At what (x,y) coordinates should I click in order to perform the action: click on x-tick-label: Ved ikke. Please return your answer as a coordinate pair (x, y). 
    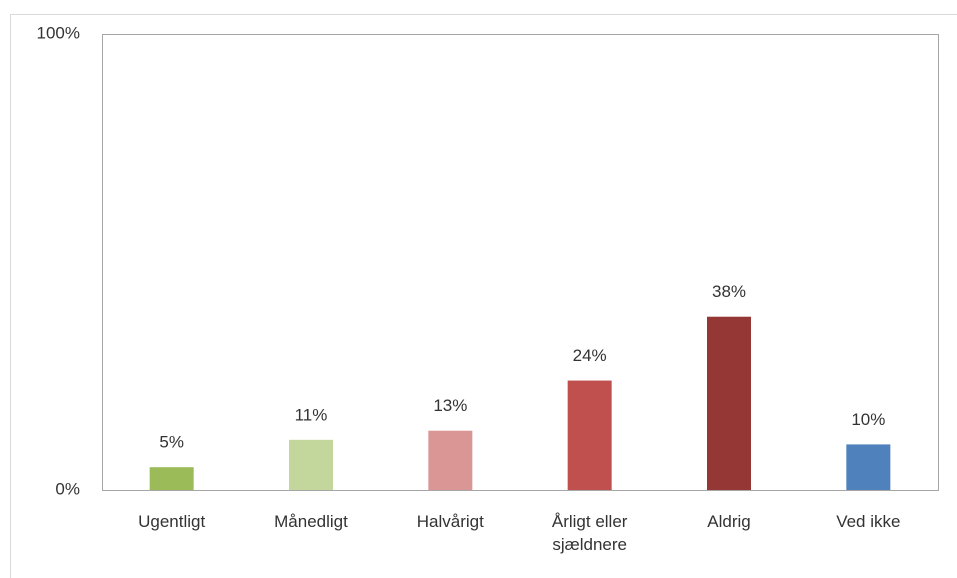
    Looking at the image, I should click on (868, 521).